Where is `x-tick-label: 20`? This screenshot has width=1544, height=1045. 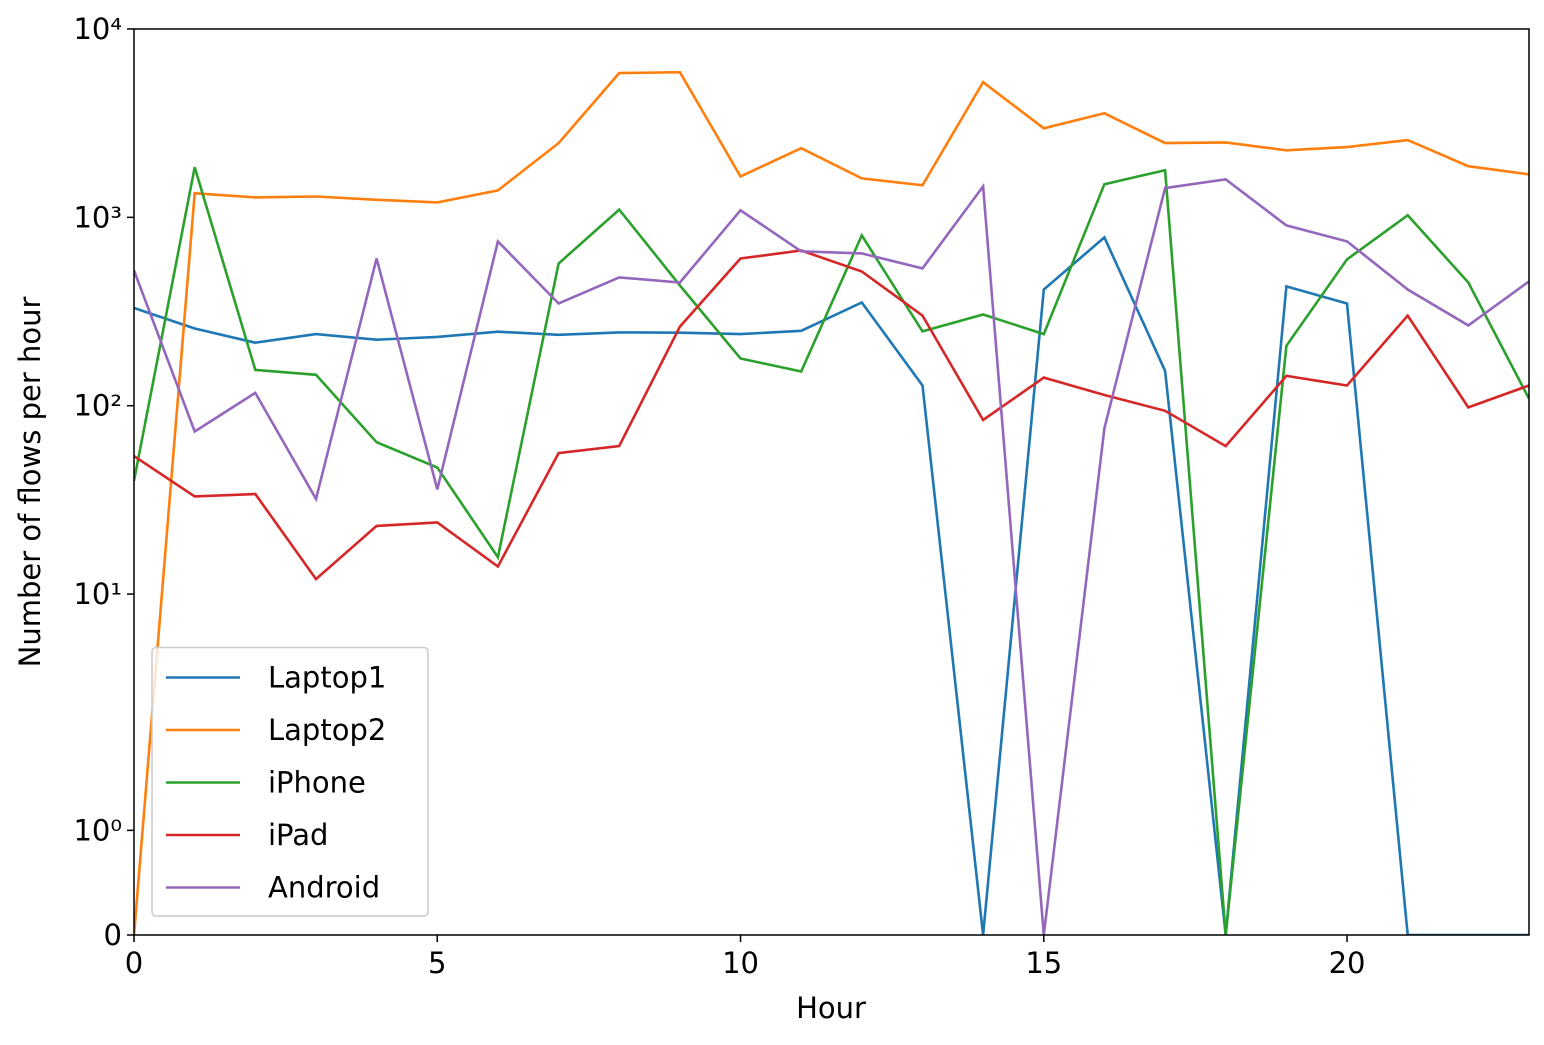
x-tick-label: 20 is located at coordinates (1347, 963).